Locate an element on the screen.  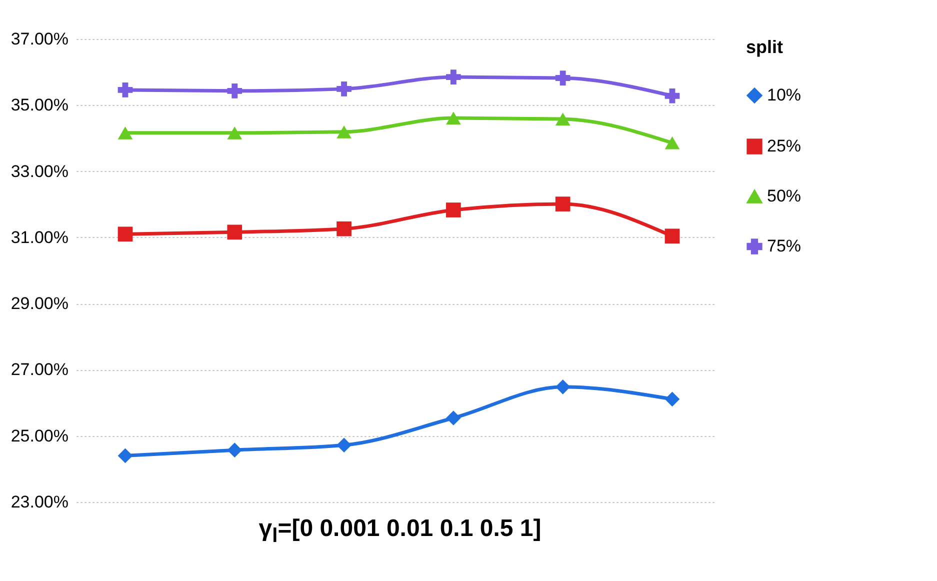
legend-title: split is located at coordinates (765, 47).